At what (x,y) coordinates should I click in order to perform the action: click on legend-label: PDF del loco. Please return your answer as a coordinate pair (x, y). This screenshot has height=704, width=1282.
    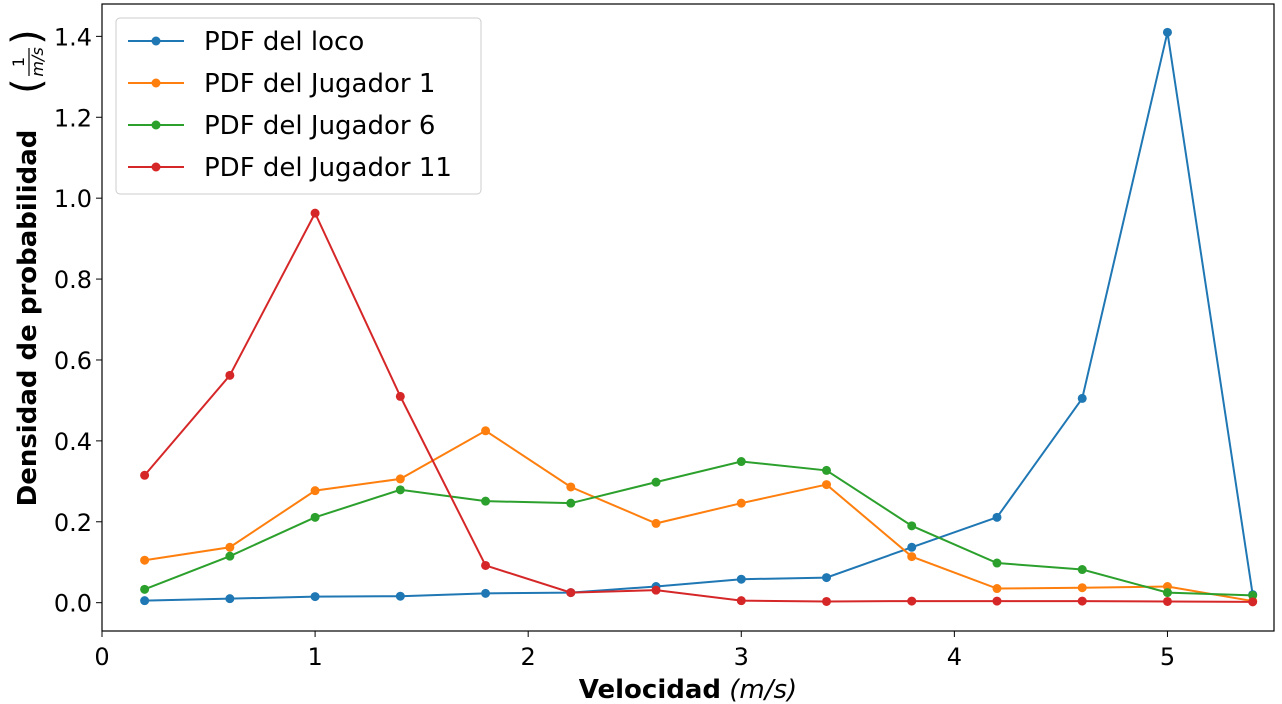
    Looking at the image, I should click on (284, 42).